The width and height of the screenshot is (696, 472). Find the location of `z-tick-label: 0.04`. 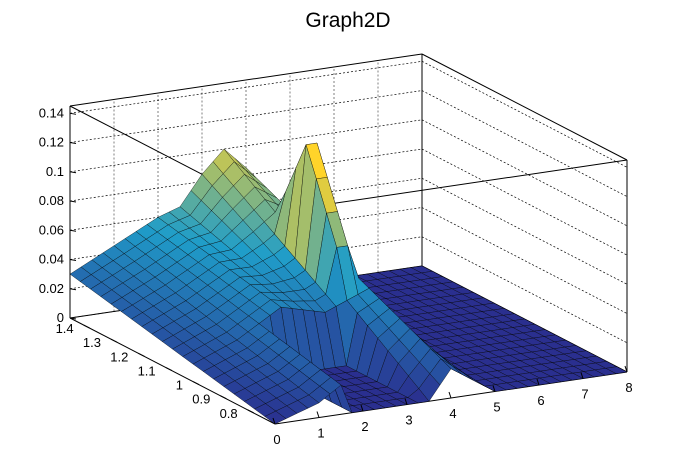

z-tick-label: 0.04 is located at coordinates (51, 259).